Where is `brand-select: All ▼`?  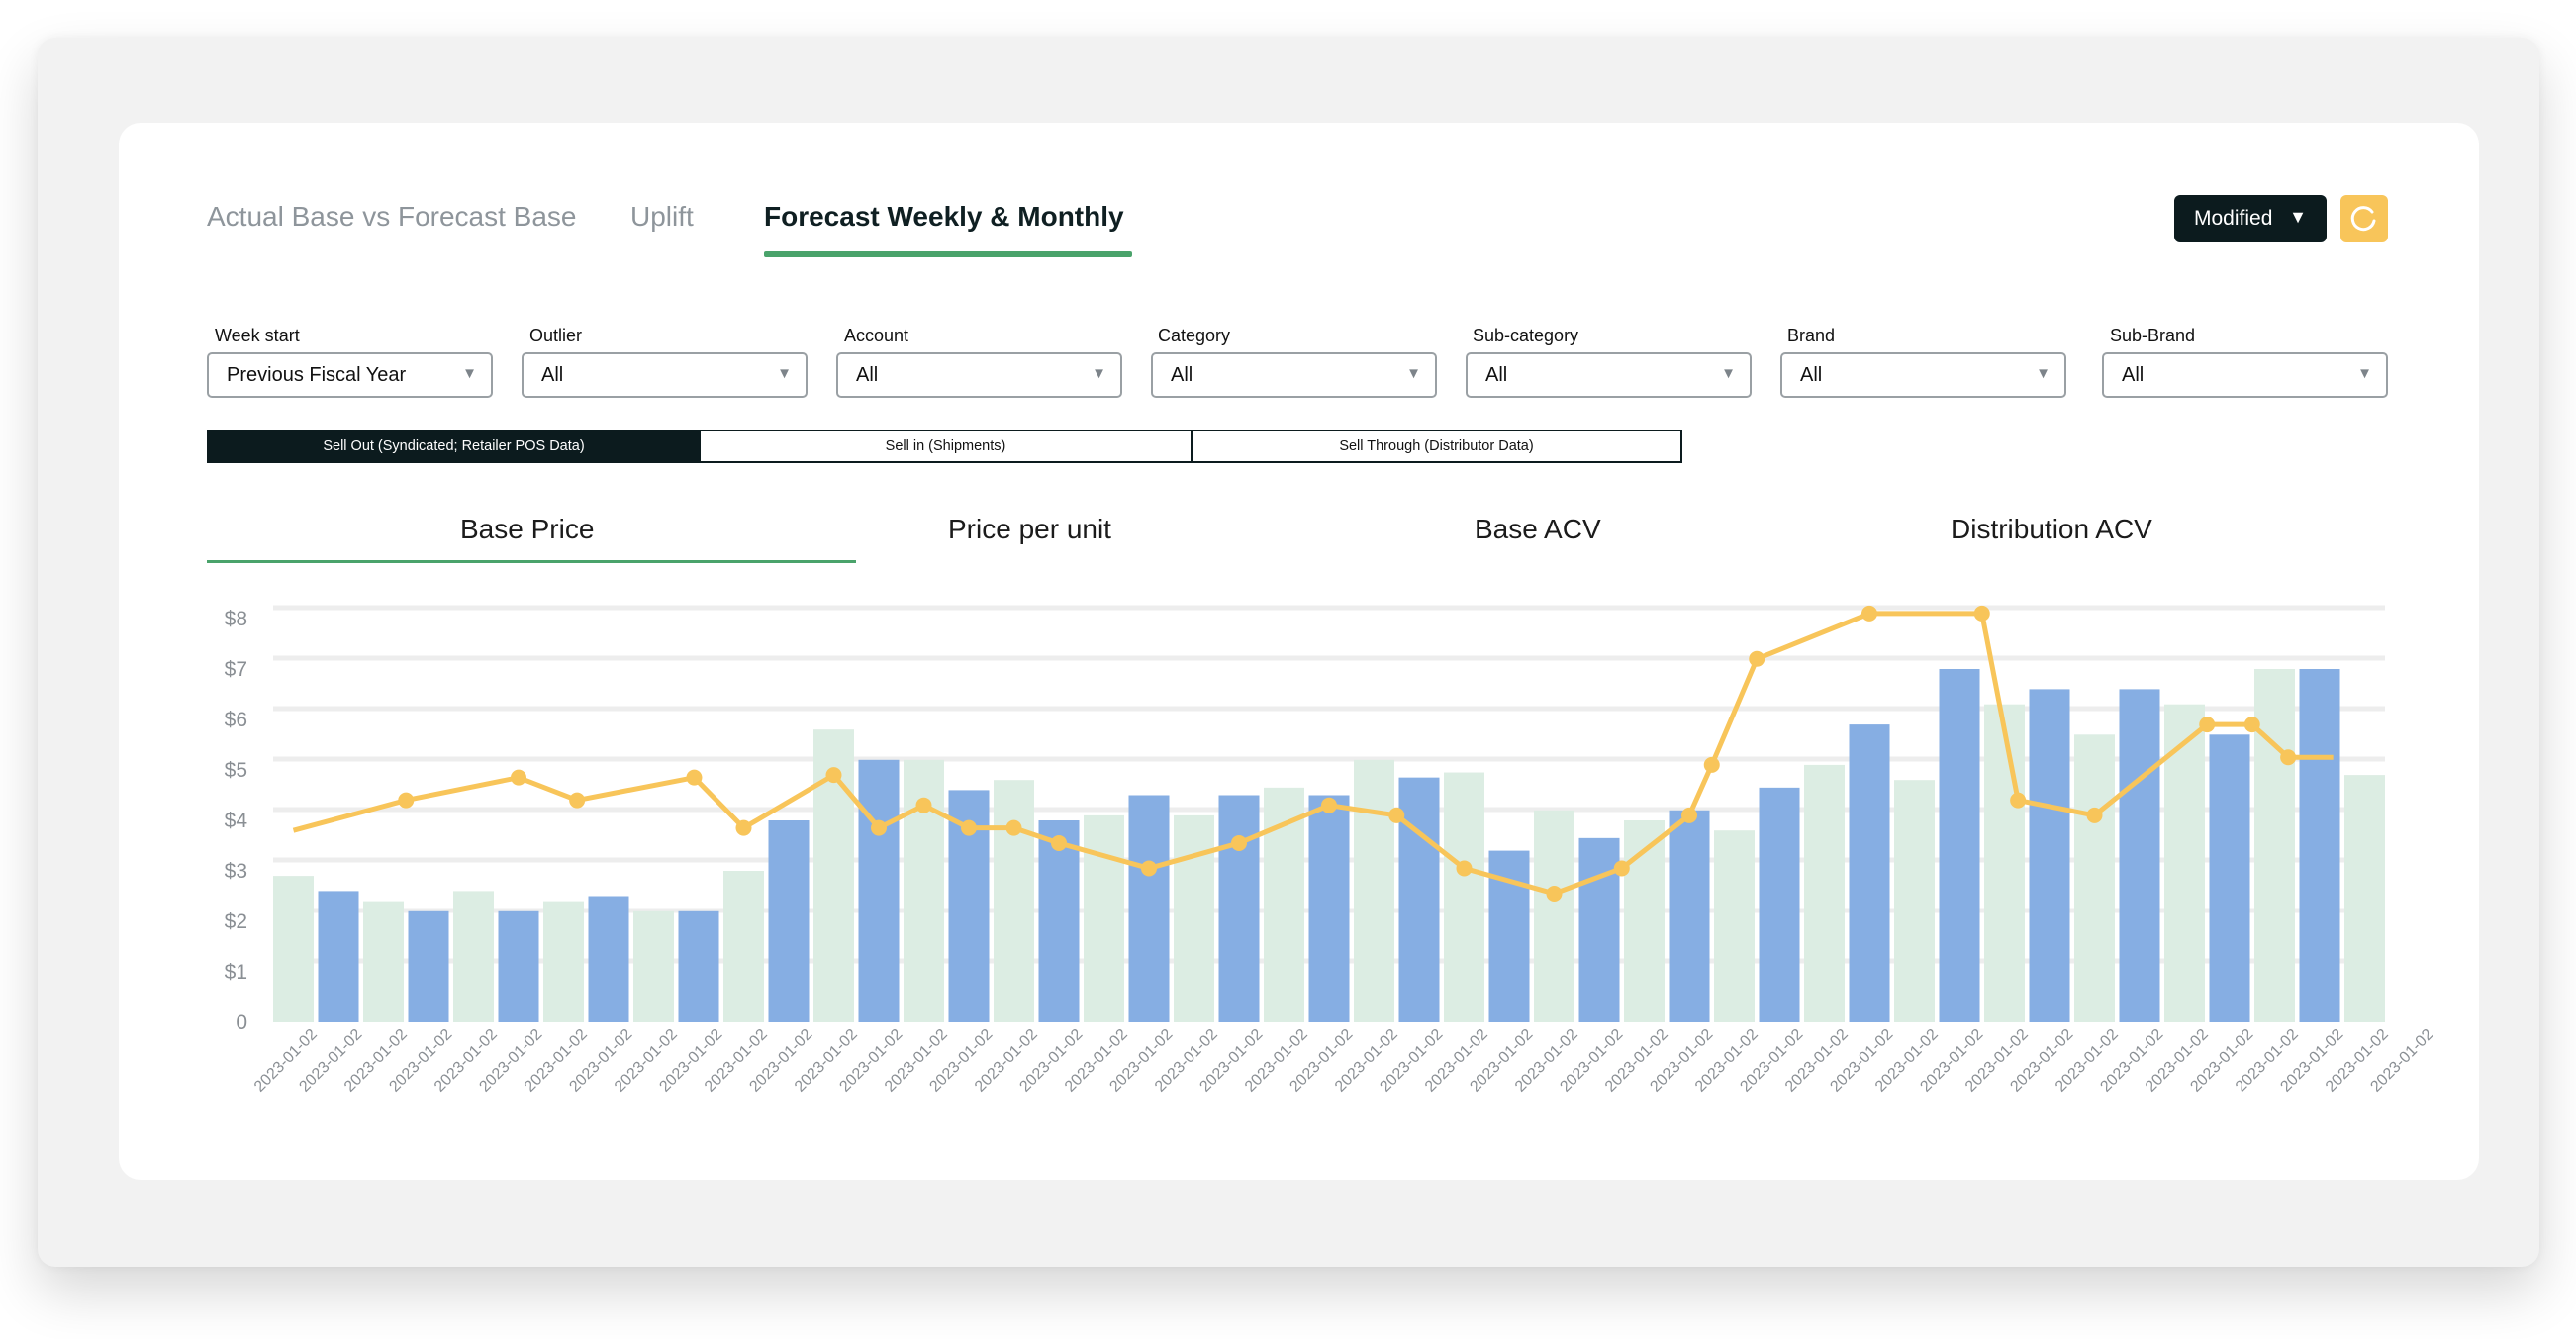 brand-select: All ▼ is located at coordinates (1923, 375).